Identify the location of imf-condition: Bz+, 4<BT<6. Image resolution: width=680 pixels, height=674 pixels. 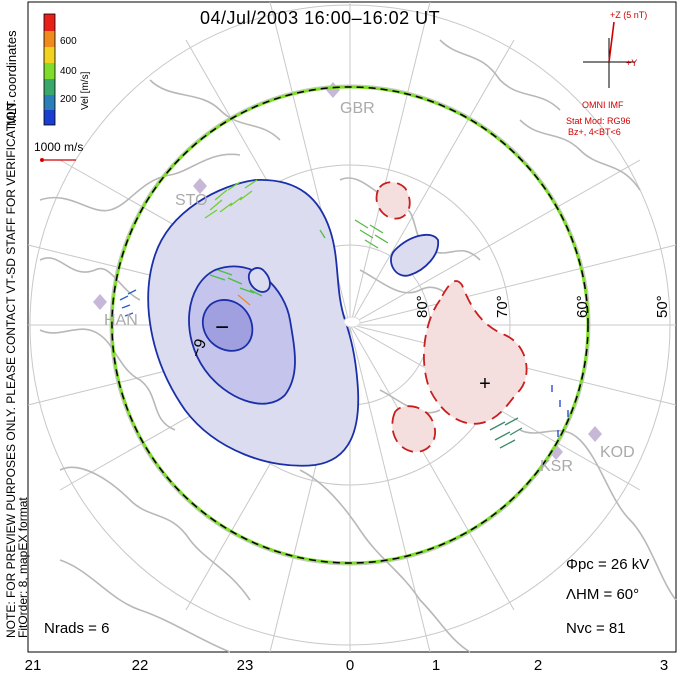
(594, 132).